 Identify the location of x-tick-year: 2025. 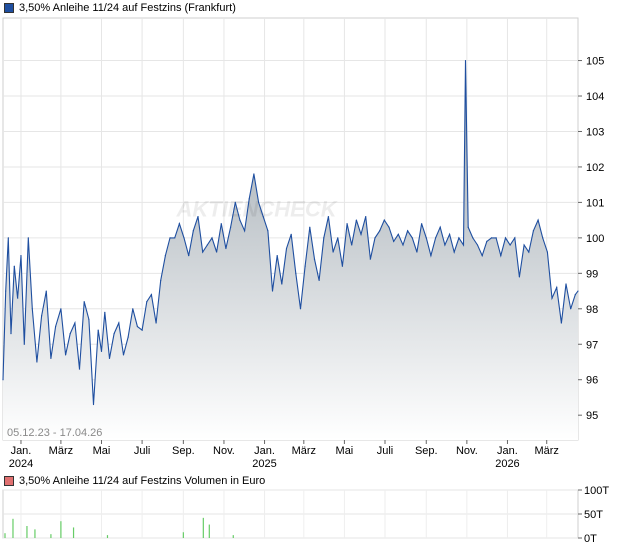
(264, 464).